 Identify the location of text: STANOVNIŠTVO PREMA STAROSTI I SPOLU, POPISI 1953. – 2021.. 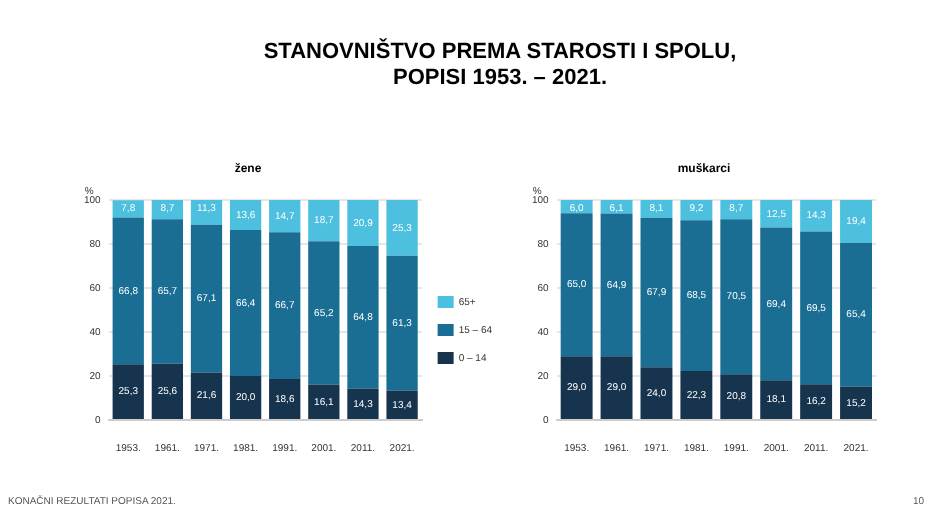
(500, 66).